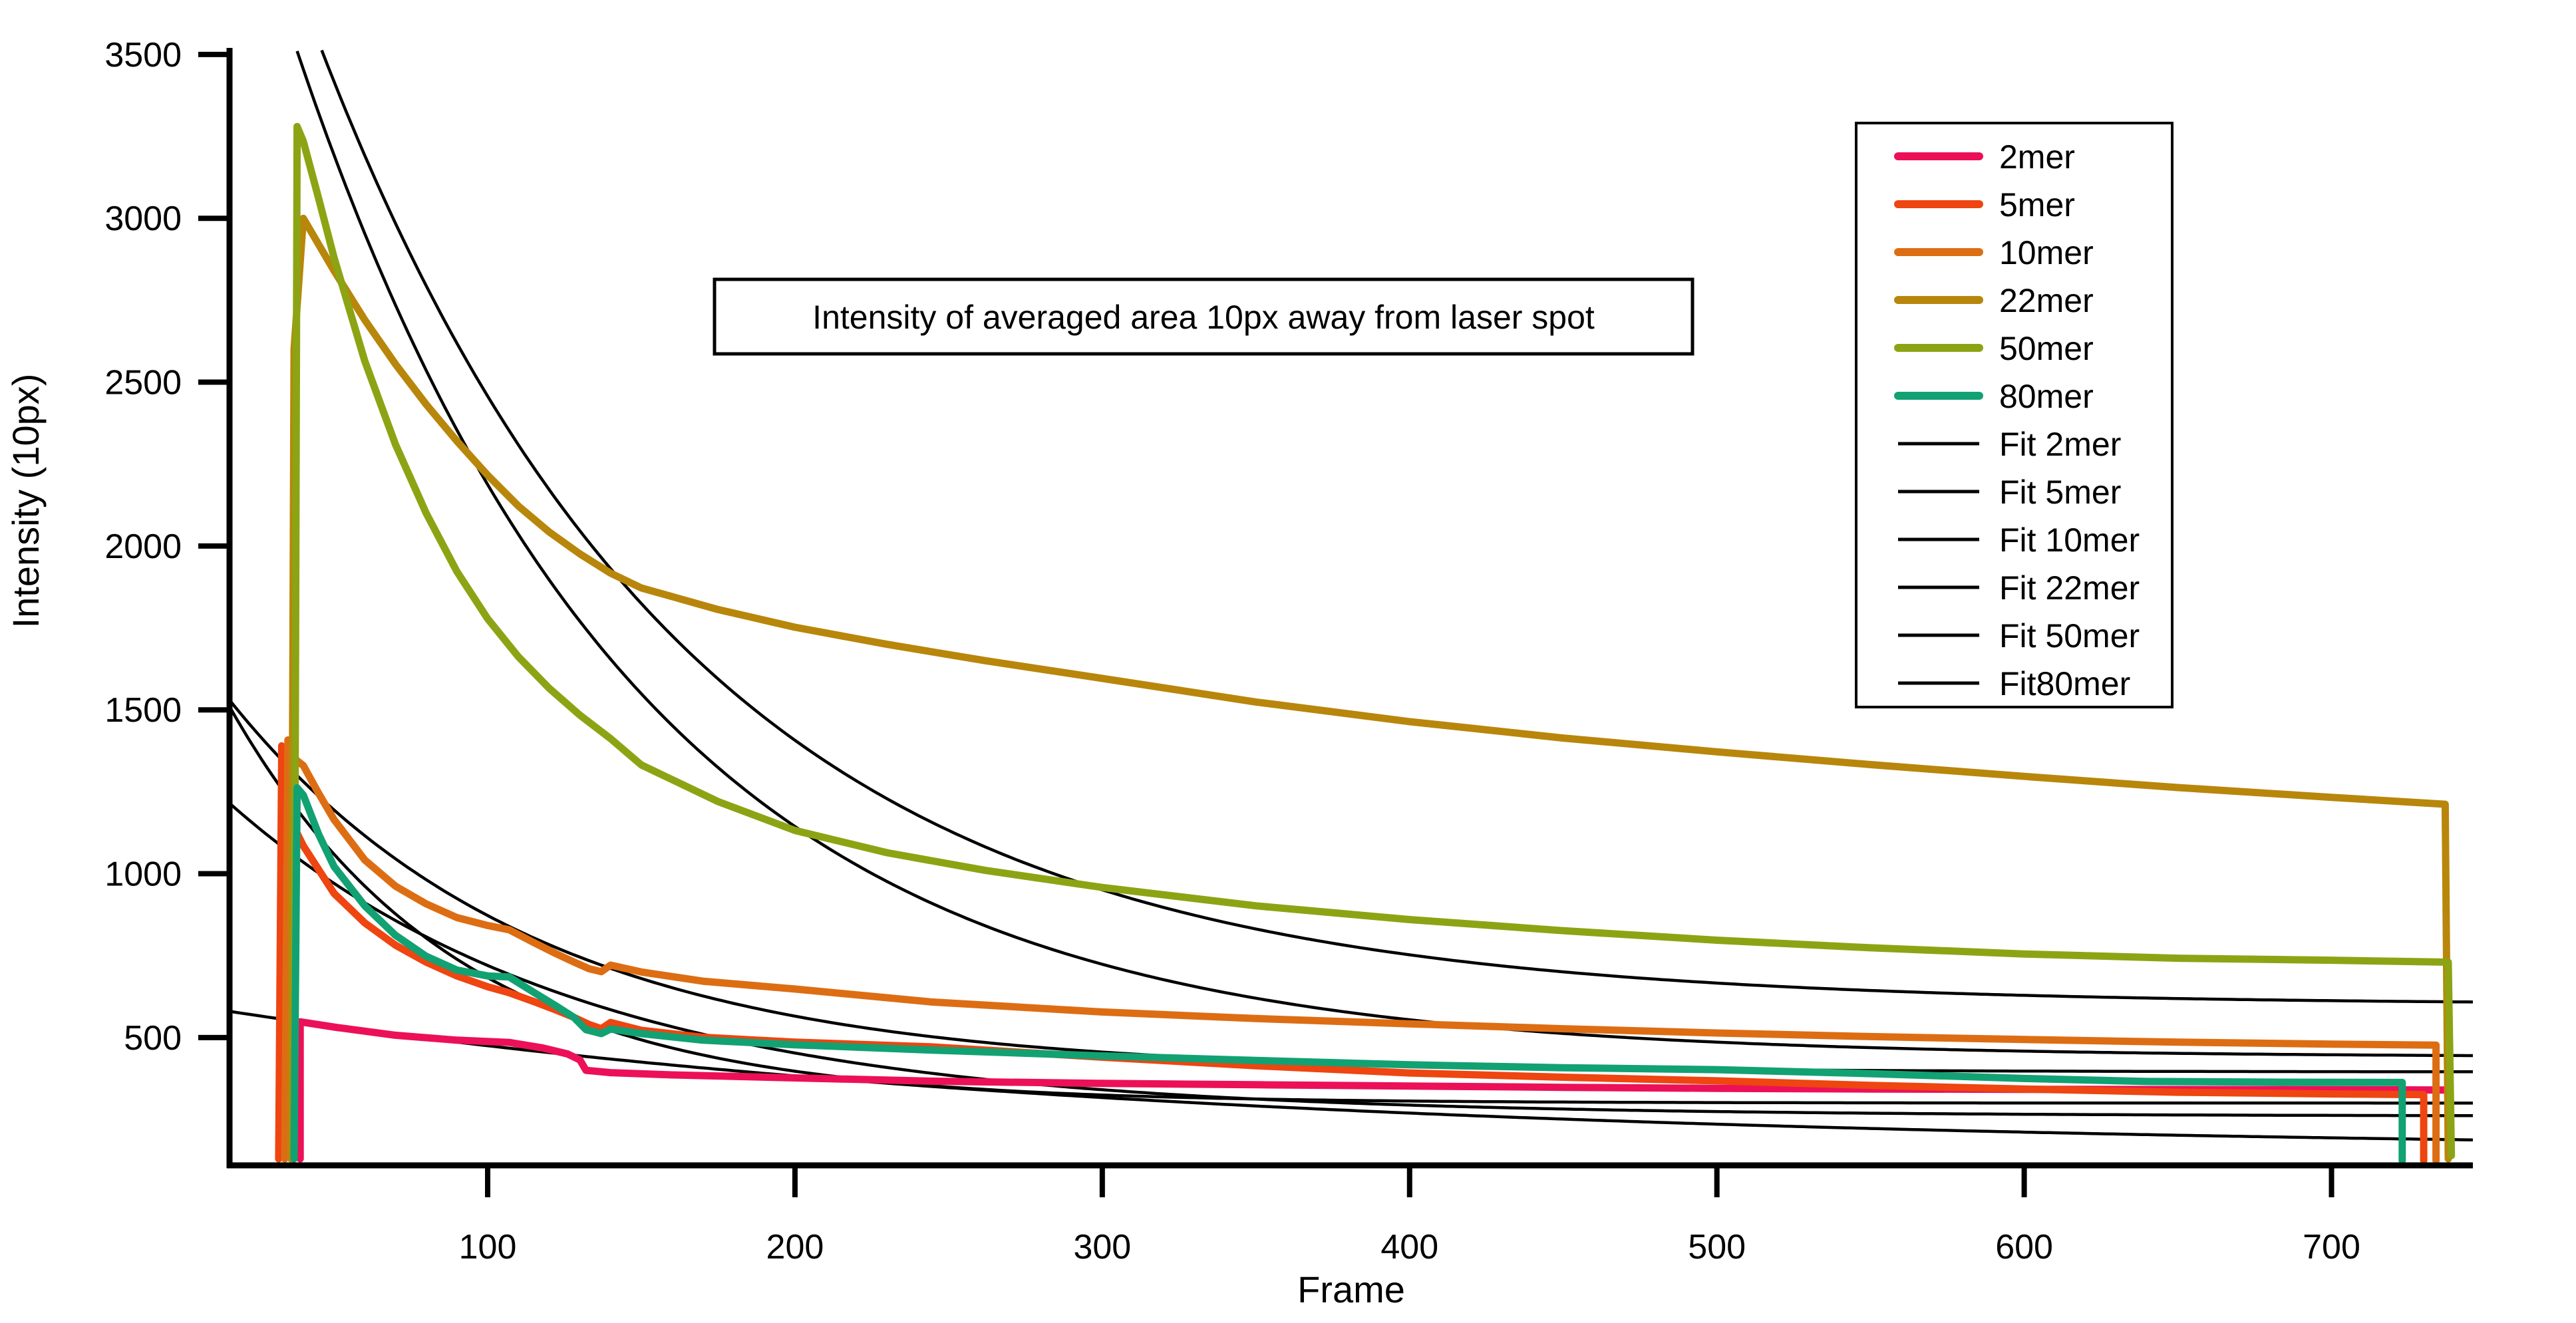 The width and height of the screenshot is (2576, 1323). What do you see at coordinates (2037, 157) in the screenshot?
I see `legend-label-2mer: 2mer` at bounding box center [2037, 157].